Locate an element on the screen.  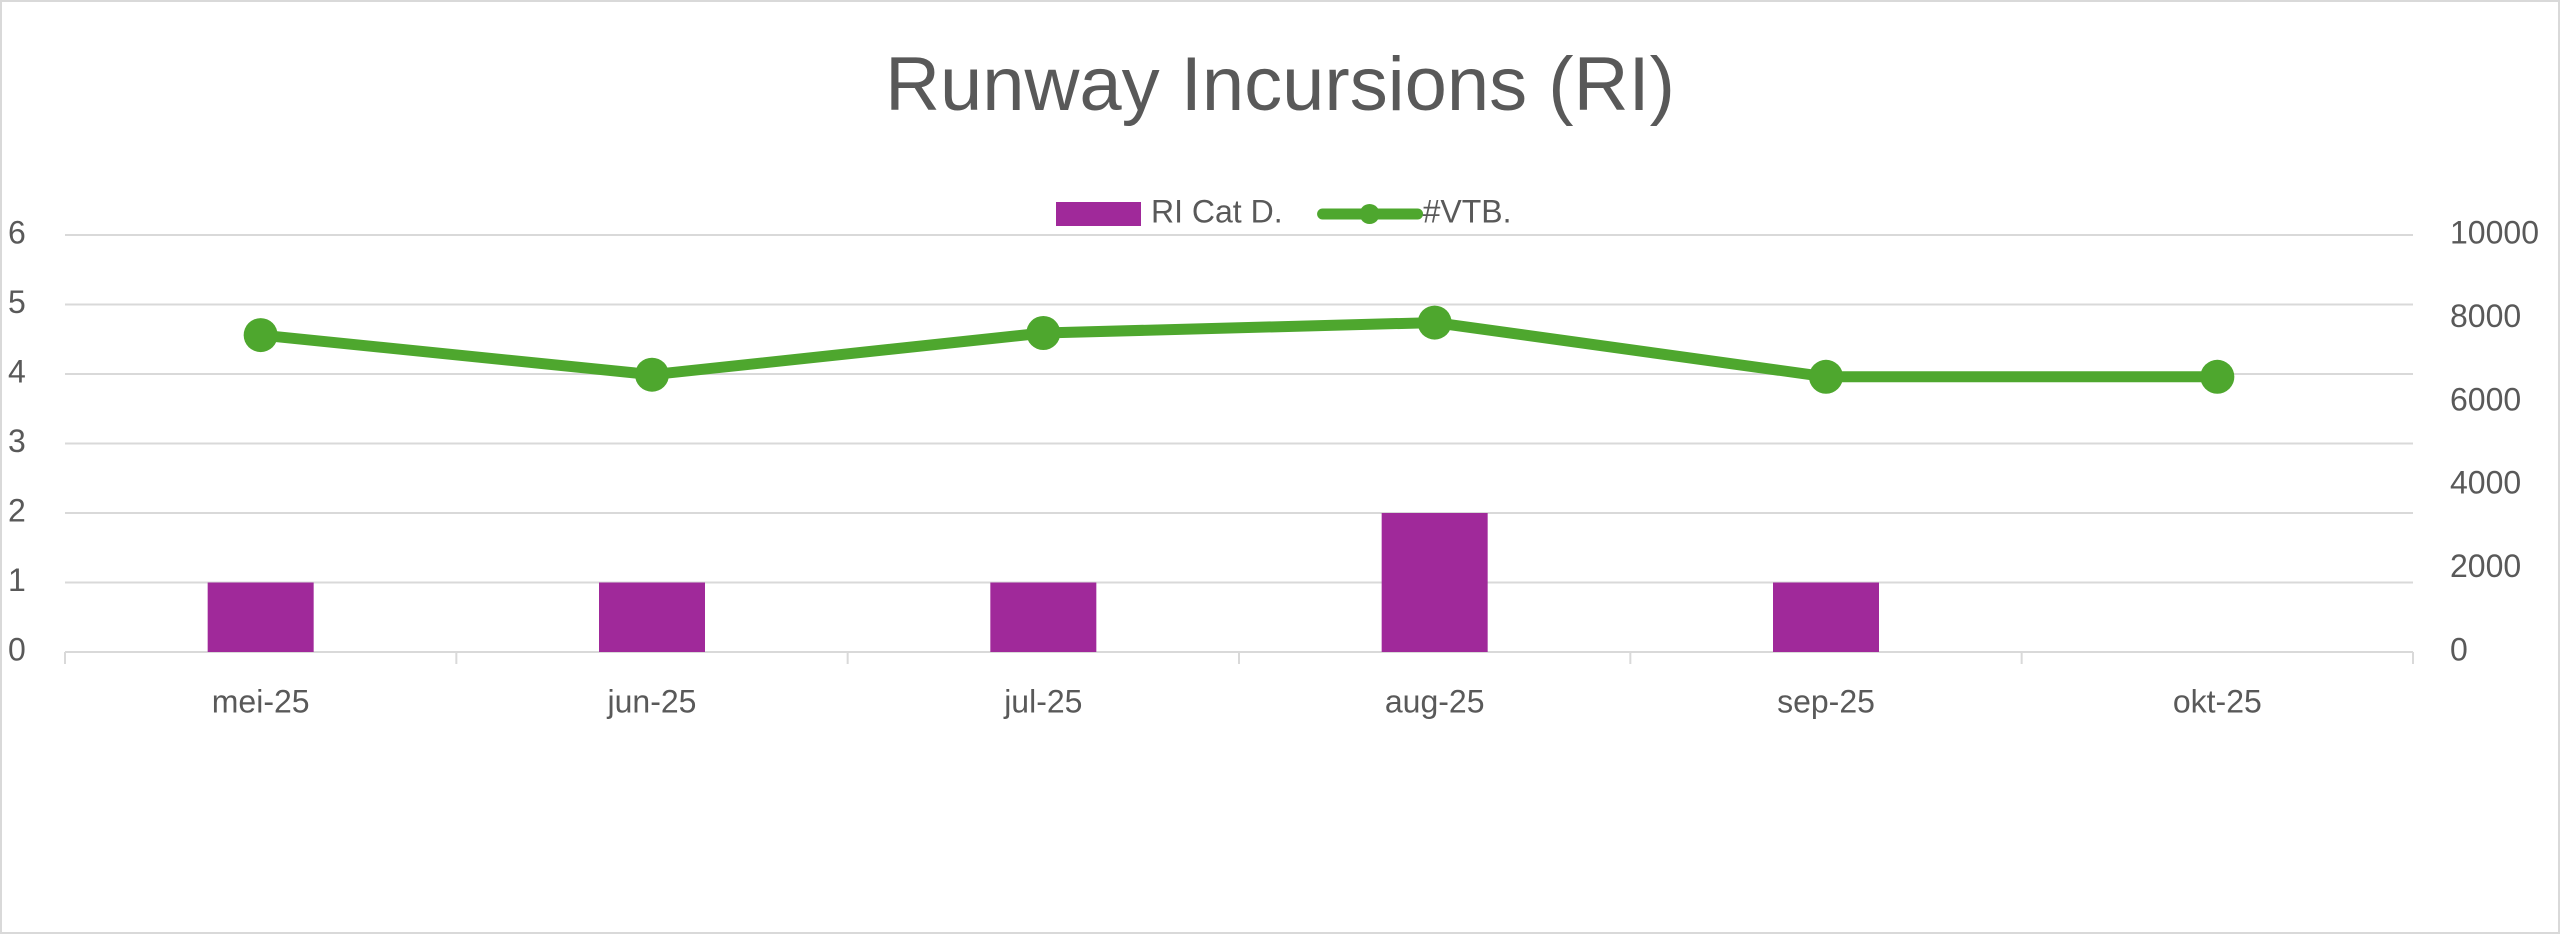
y-tick-label: 5 is located at coordinates (17, 302).